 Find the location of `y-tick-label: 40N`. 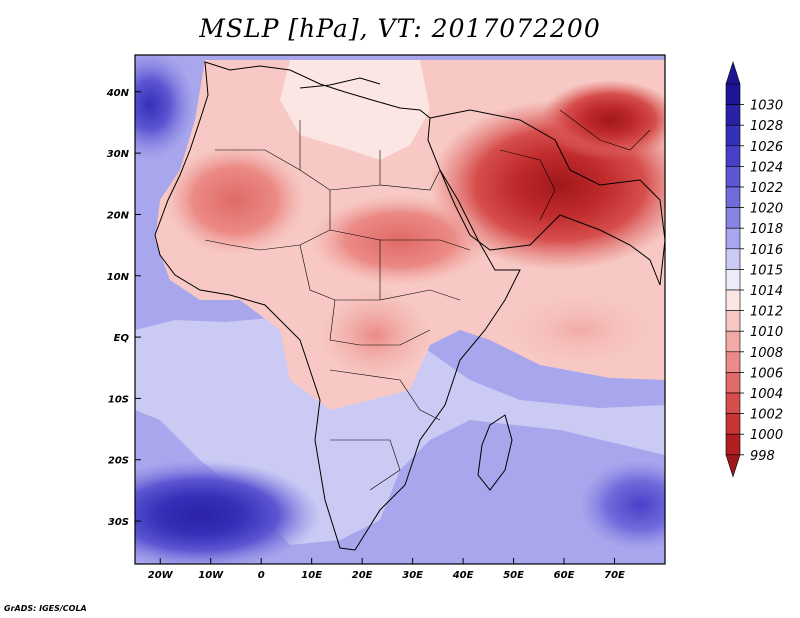

y-tick-label: 40N is located at coordinates (118, 93).